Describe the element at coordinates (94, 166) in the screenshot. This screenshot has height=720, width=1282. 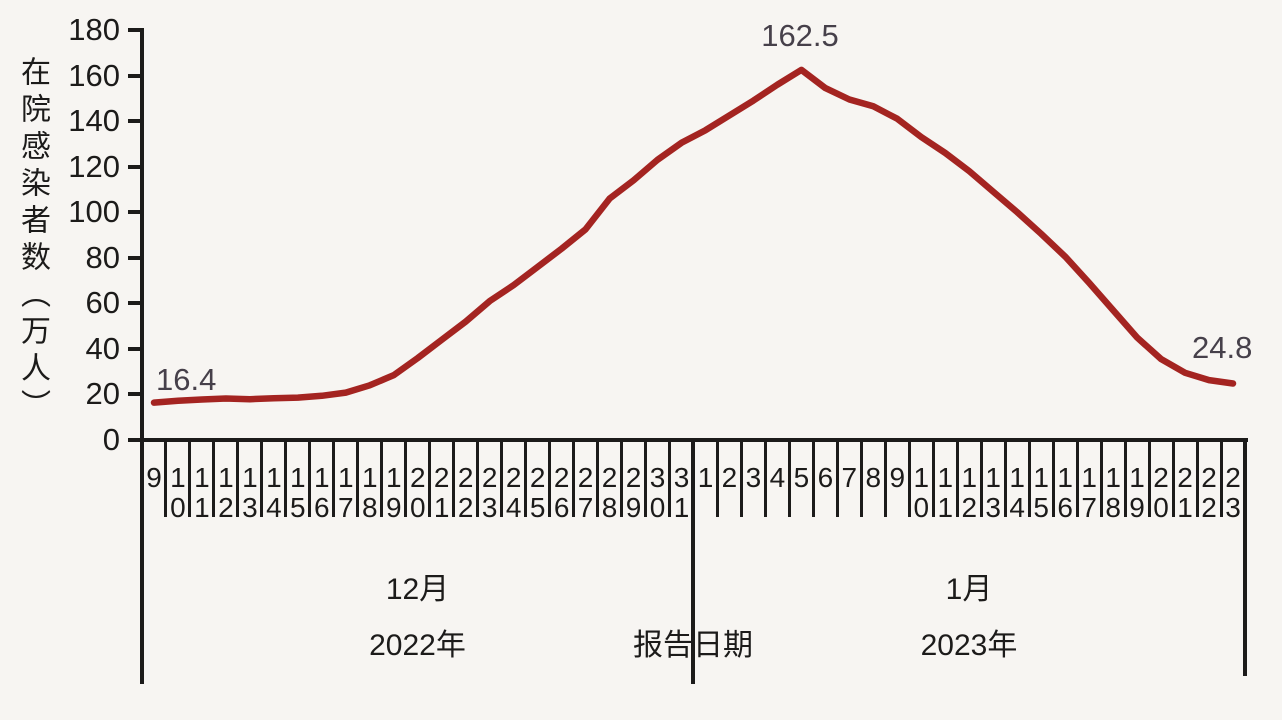
I see `y-tick-label: 120` at that location.